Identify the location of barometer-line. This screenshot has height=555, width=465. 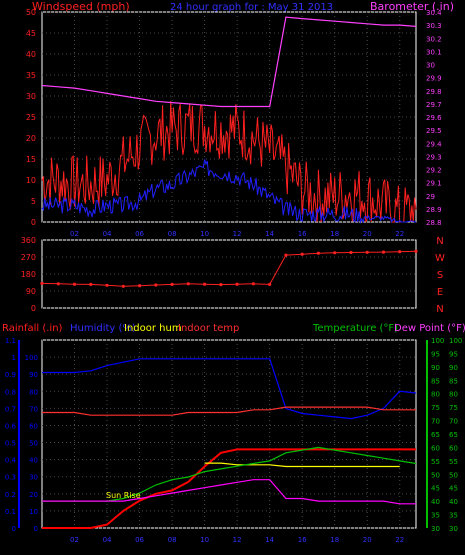
(229, 62).